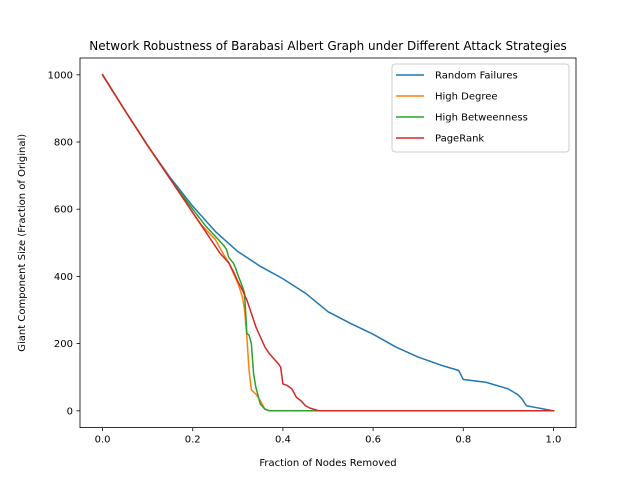 The image size is (640, 480). I want to click on y-tick-label: 0, so click(70, 411).